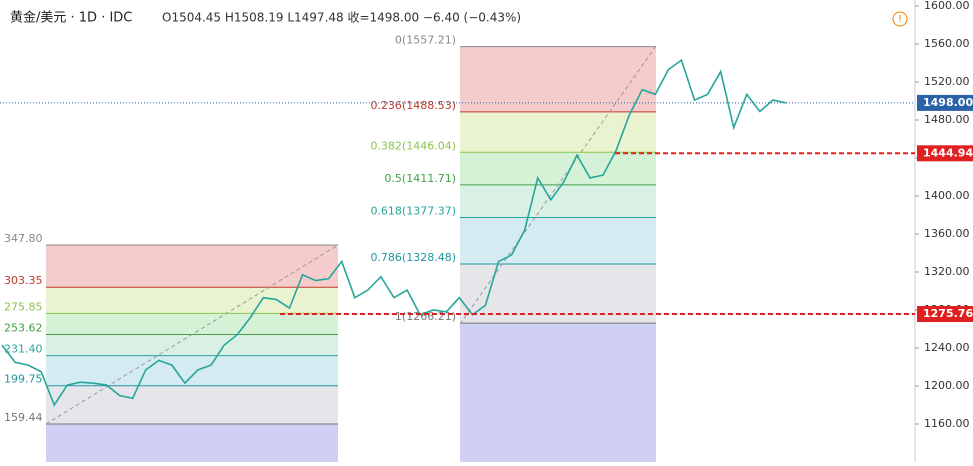 The height and width of the screenshot is (466, 973). Describe the element at coordinates (23, 417) in the screenshot. I see `fib-label: 159.44` at that location.